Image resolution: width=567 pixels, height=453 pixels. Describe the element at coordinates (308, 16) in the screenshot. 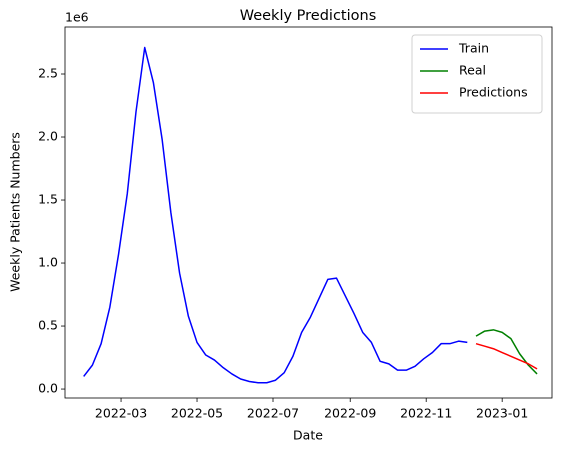

I see `chart-title: Weekly Predictions` at that location.